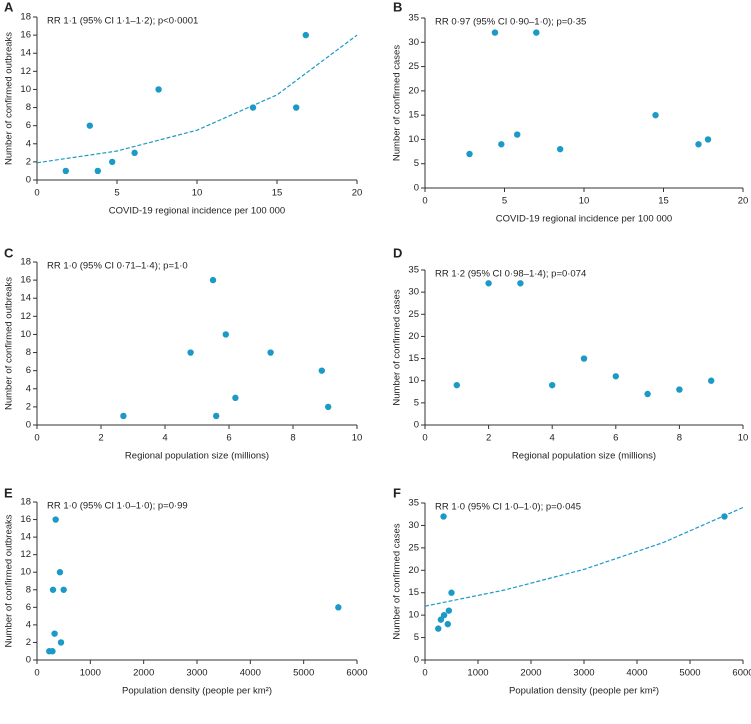  Describe the element at coordinates (397, 252) in the screenshot. I see `panel-letter: D` at that location.